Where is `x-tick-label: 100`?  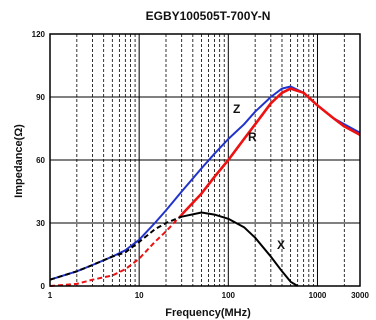 x-tick-label: 100 is located at coordinates (229, 295).